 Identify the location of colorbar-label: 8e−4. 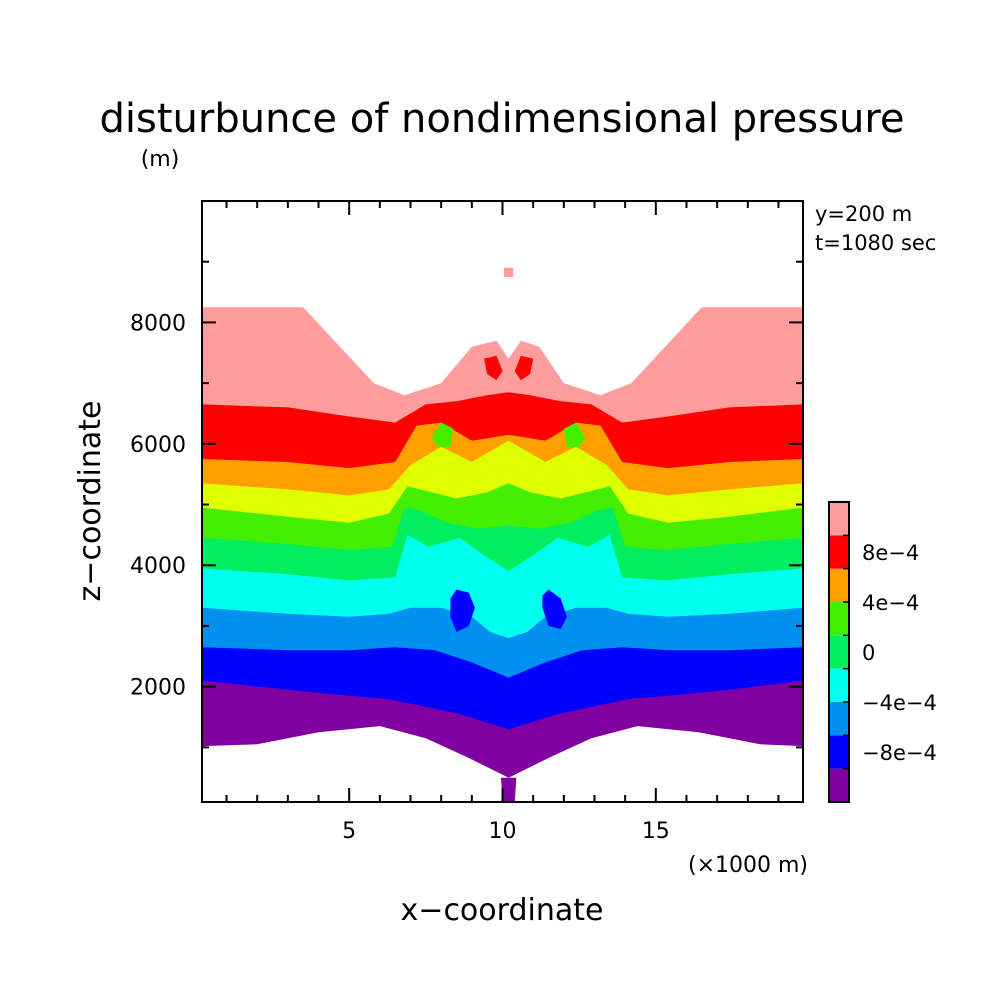
(890, 553).